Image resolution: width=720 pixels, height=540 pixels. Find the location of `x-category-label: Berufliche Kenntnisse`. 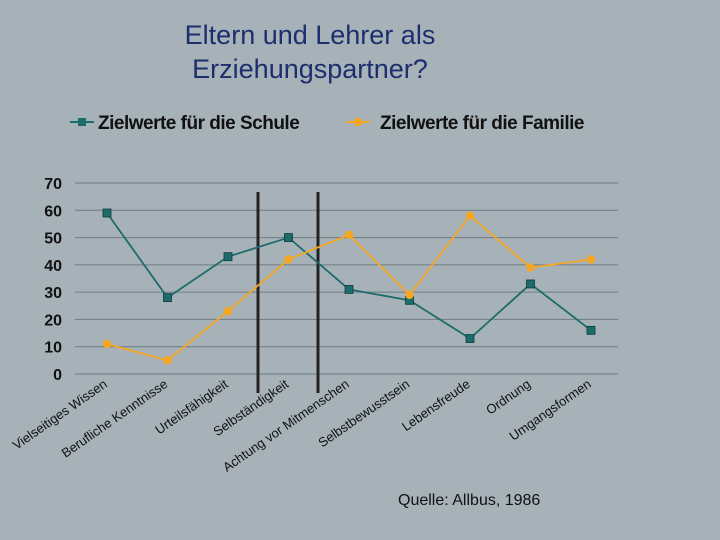

x-category-label: Berufliche Kenntnisse is located at coordinates (115, 418).